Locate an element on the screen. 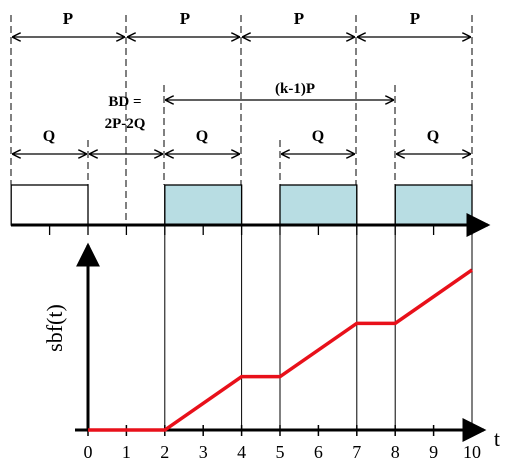 This screenshot has width=505, height=468. x-tick-labels: 0 1 2 3 4 5 6 7 8 9 10 is located at coordinates (283, 452).